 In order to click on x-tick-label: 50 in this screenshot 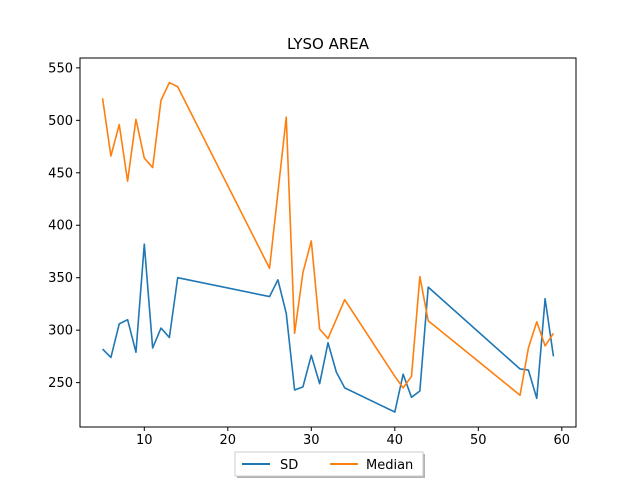, I will do `click(478, 440)`.